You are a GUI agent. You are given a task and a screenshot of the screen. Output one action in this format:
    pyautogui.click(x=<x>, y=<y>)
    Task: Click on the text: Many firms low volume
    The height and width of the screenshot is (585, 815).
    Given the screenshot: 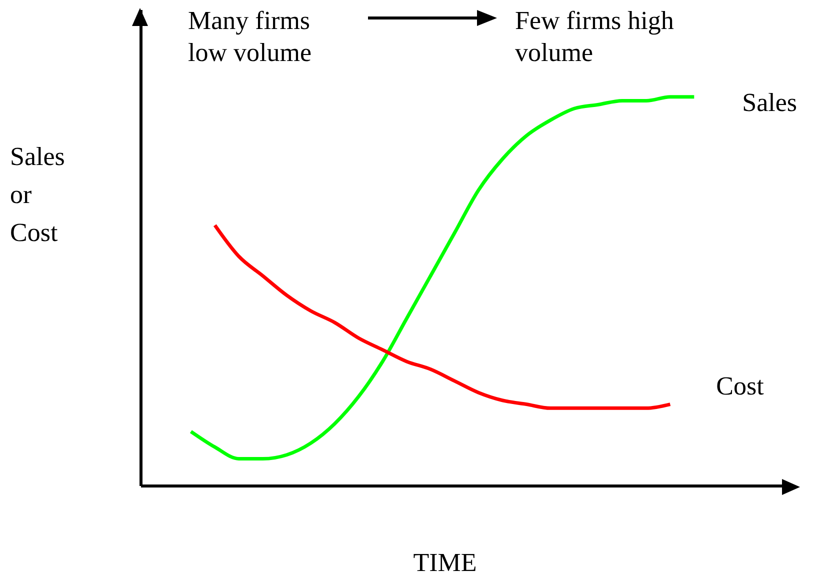 What is the action you would take?
    pyautogui.click(x=250, y=37)
    